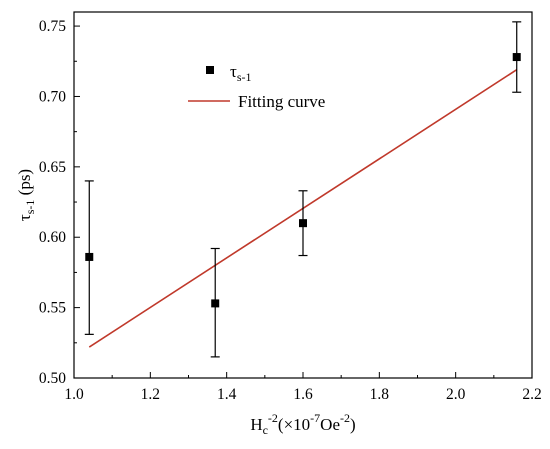 This screenshot has height=449, width=550. Describe the element at coordinates (52, 378) in the screenshot. I see `y-tick-label: 0.50` at that location.